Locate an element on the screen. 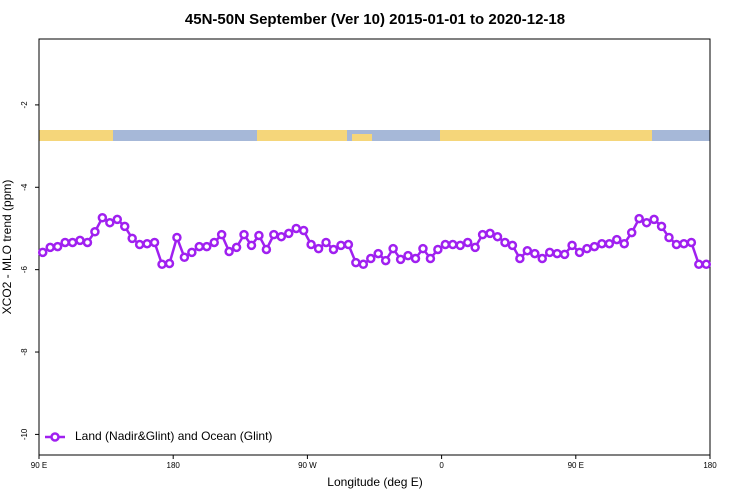 This screenshot has width=750, height=500. y-tick-label: -6 is located at coordinates (24, 270).